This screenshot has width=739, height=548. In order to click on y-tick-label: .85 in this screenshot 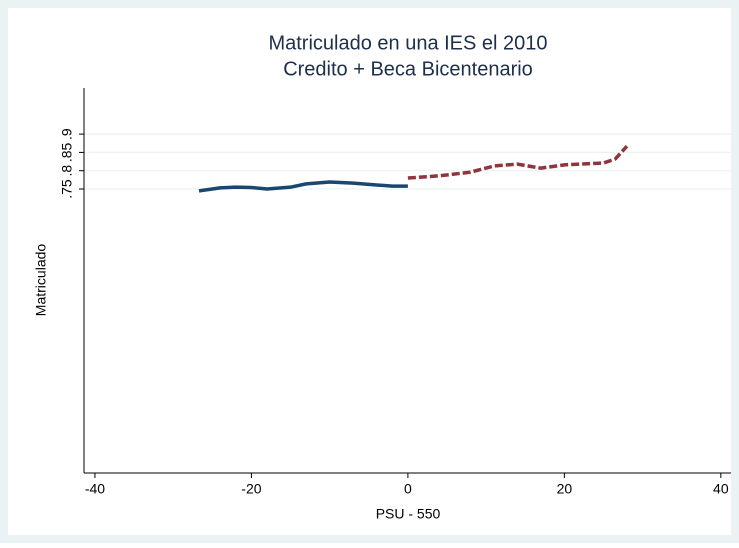, I will do `click(67, 152)`.